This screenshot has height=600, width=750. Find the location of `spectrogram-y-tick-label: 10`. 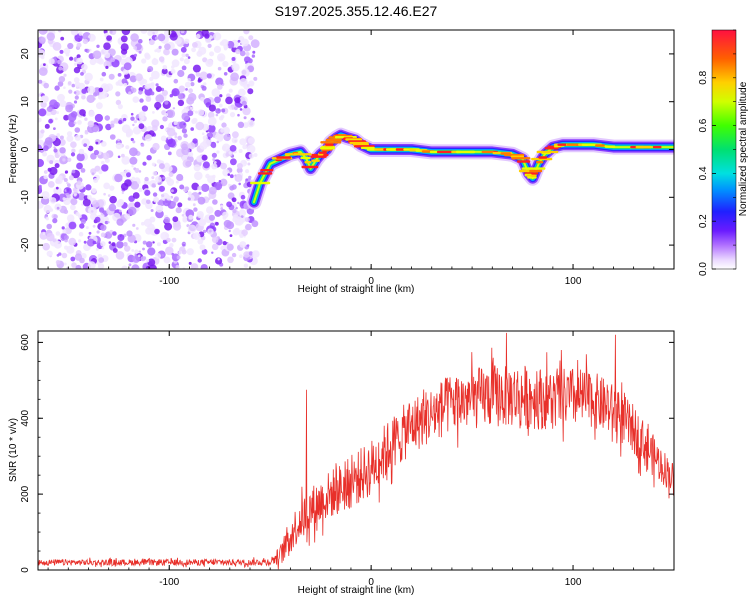

spectrogram-y-tick-label: 10 is located at coordinates (25, 102).